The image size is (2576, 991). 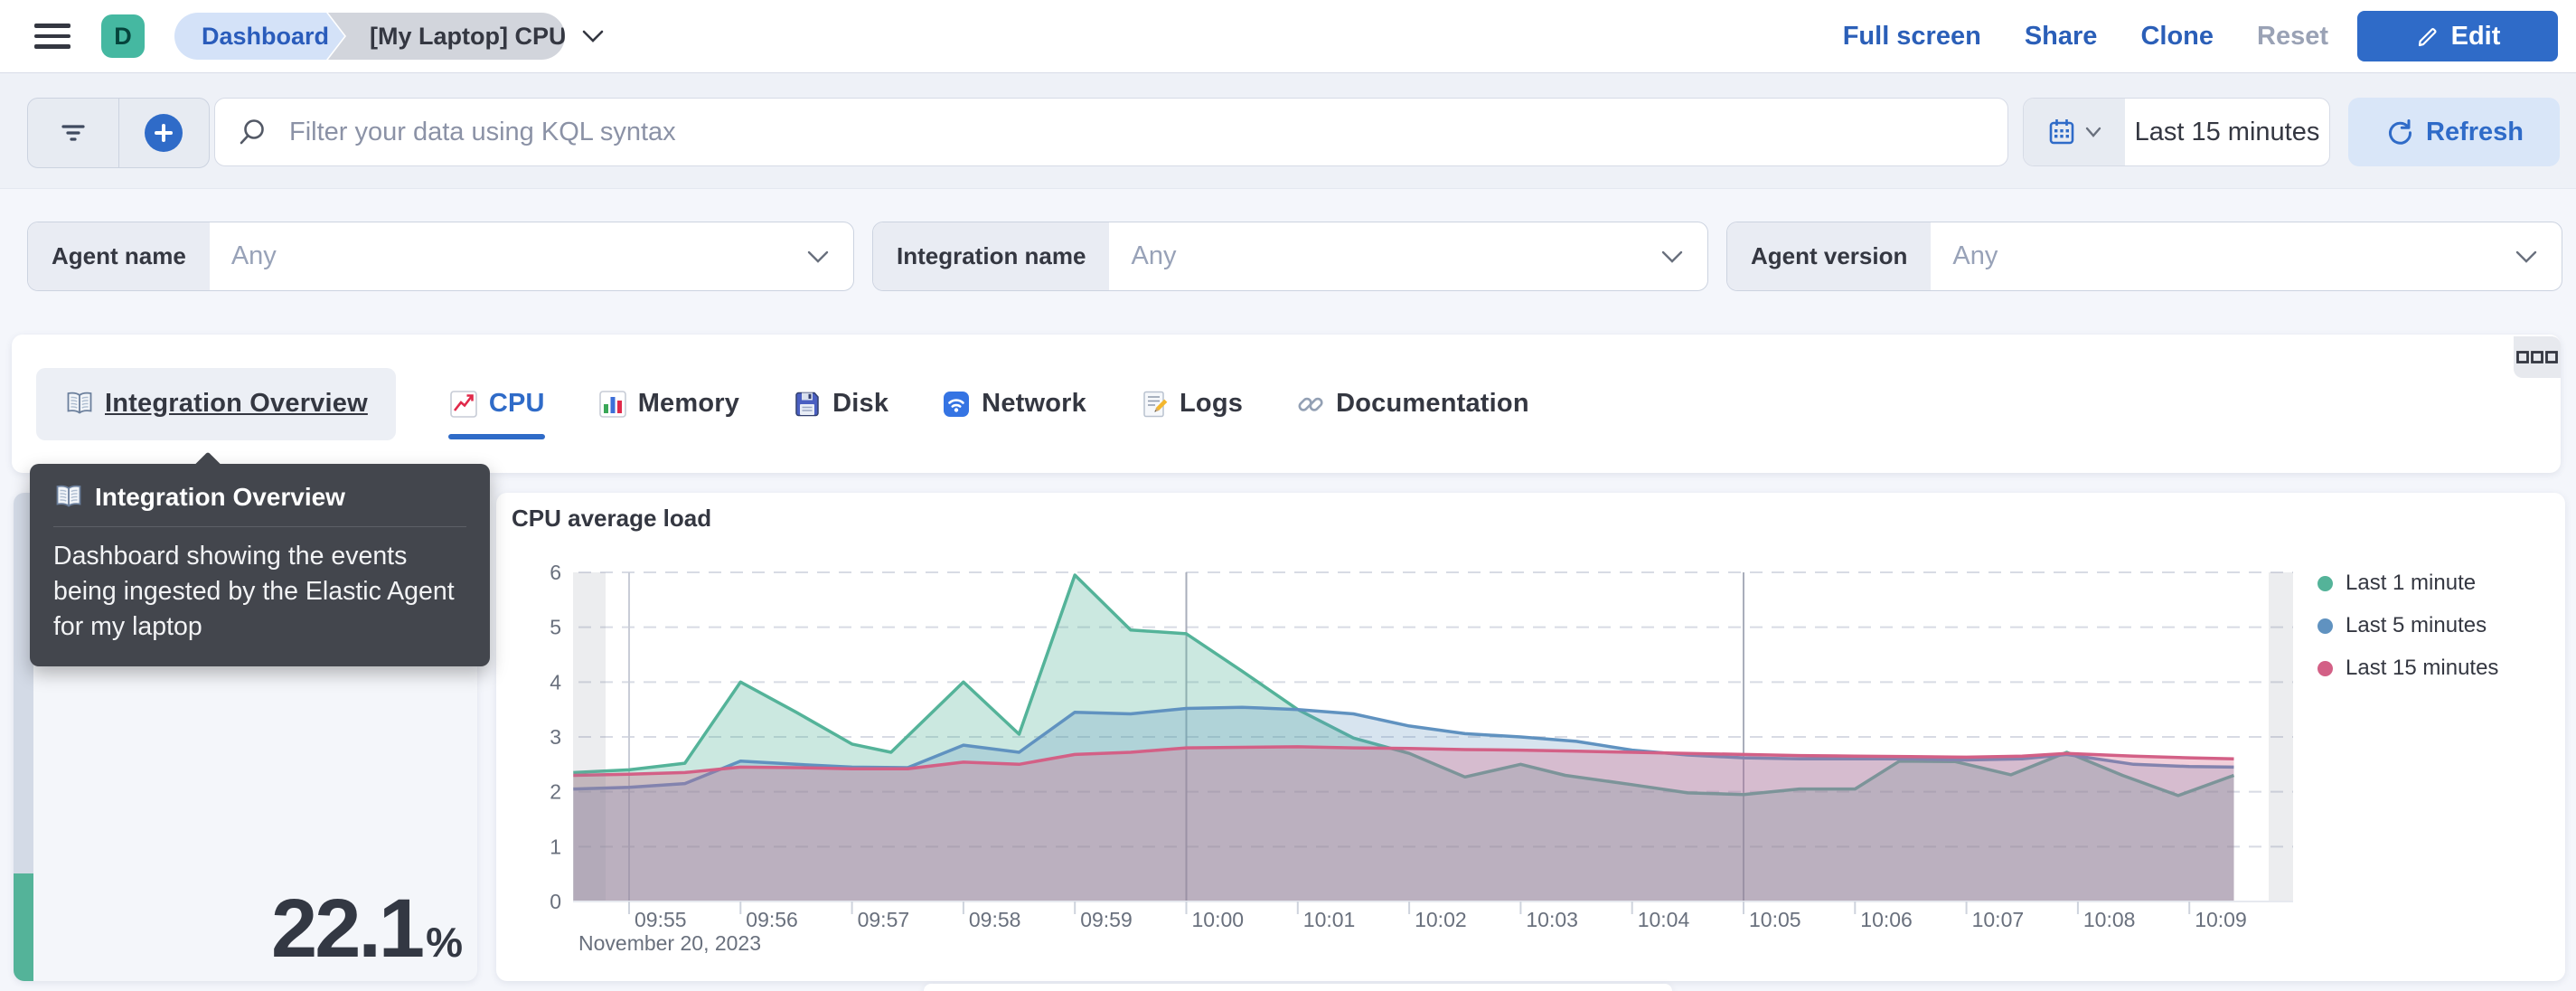 I want to click on edit-button-label: Edit, so click(x=2476, y=36).